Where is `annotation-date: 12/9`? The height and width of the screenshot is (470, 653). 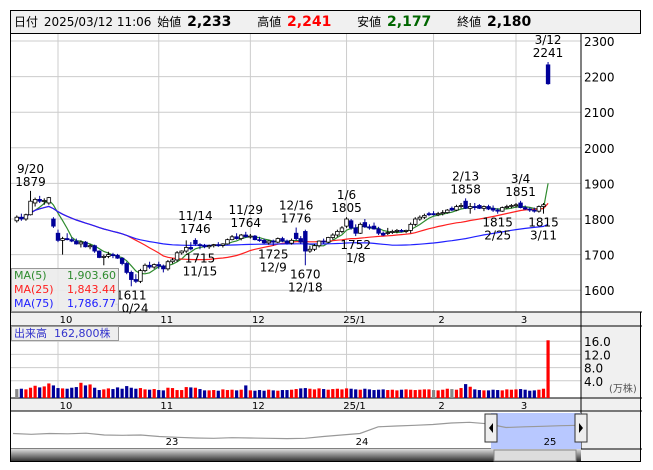
annotation-date: 12/9 is located at coordinates (273, 268).